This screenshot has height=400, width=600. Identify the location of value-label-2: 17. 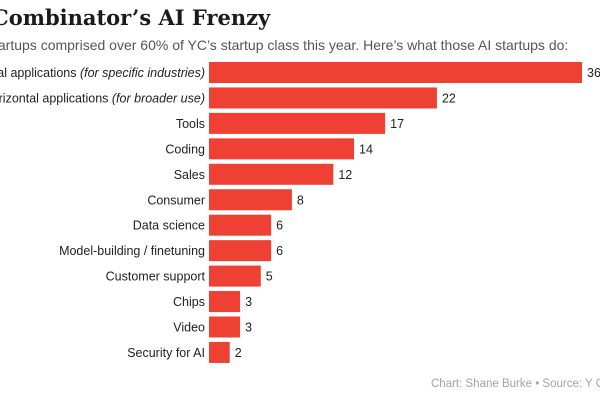
(397, 124).